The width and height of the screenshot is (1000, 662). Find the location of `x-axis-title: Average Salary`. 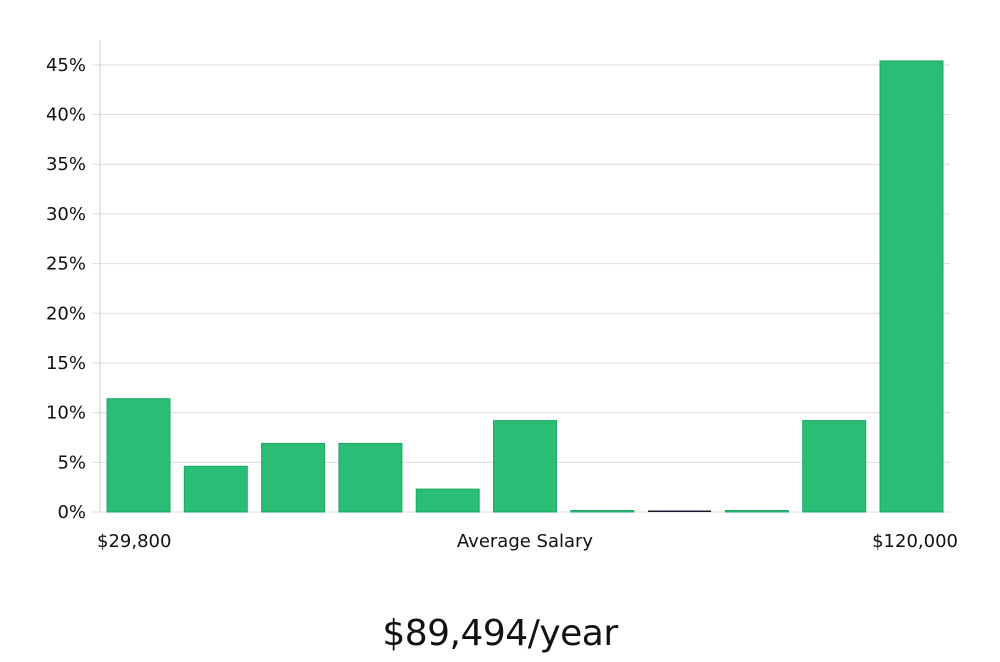

x-axis-title: Average Salary is located at coordinates (525, 541).